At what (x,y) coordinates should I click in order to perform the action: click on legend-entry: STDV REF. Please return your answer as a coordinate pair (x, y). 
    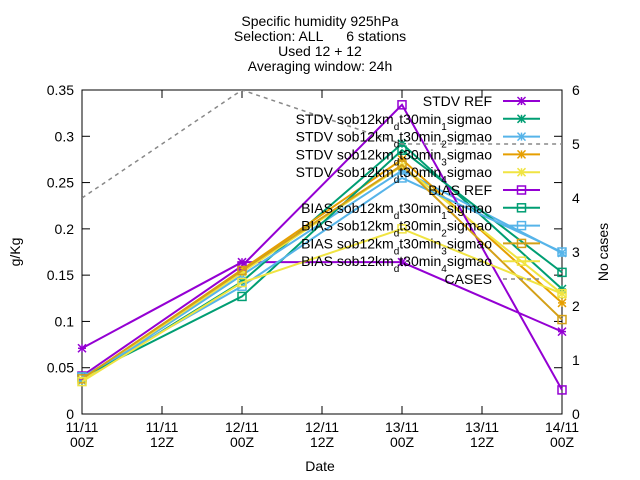
    Looking at the image, I should click on (481, 101).